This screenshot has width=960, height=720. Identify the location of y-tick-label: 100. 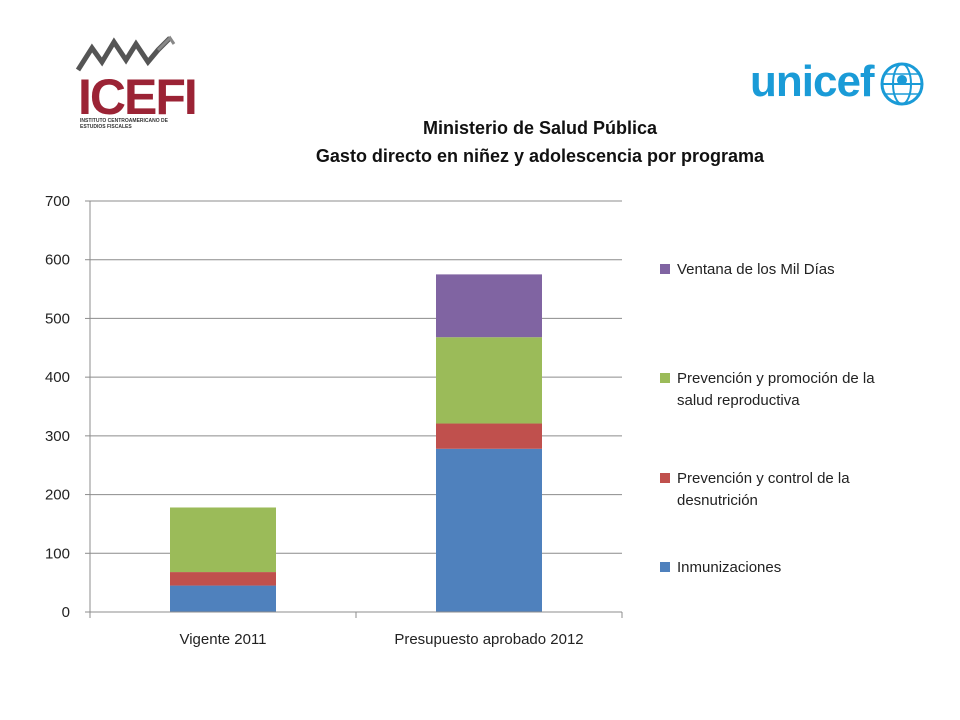
(57, 553).